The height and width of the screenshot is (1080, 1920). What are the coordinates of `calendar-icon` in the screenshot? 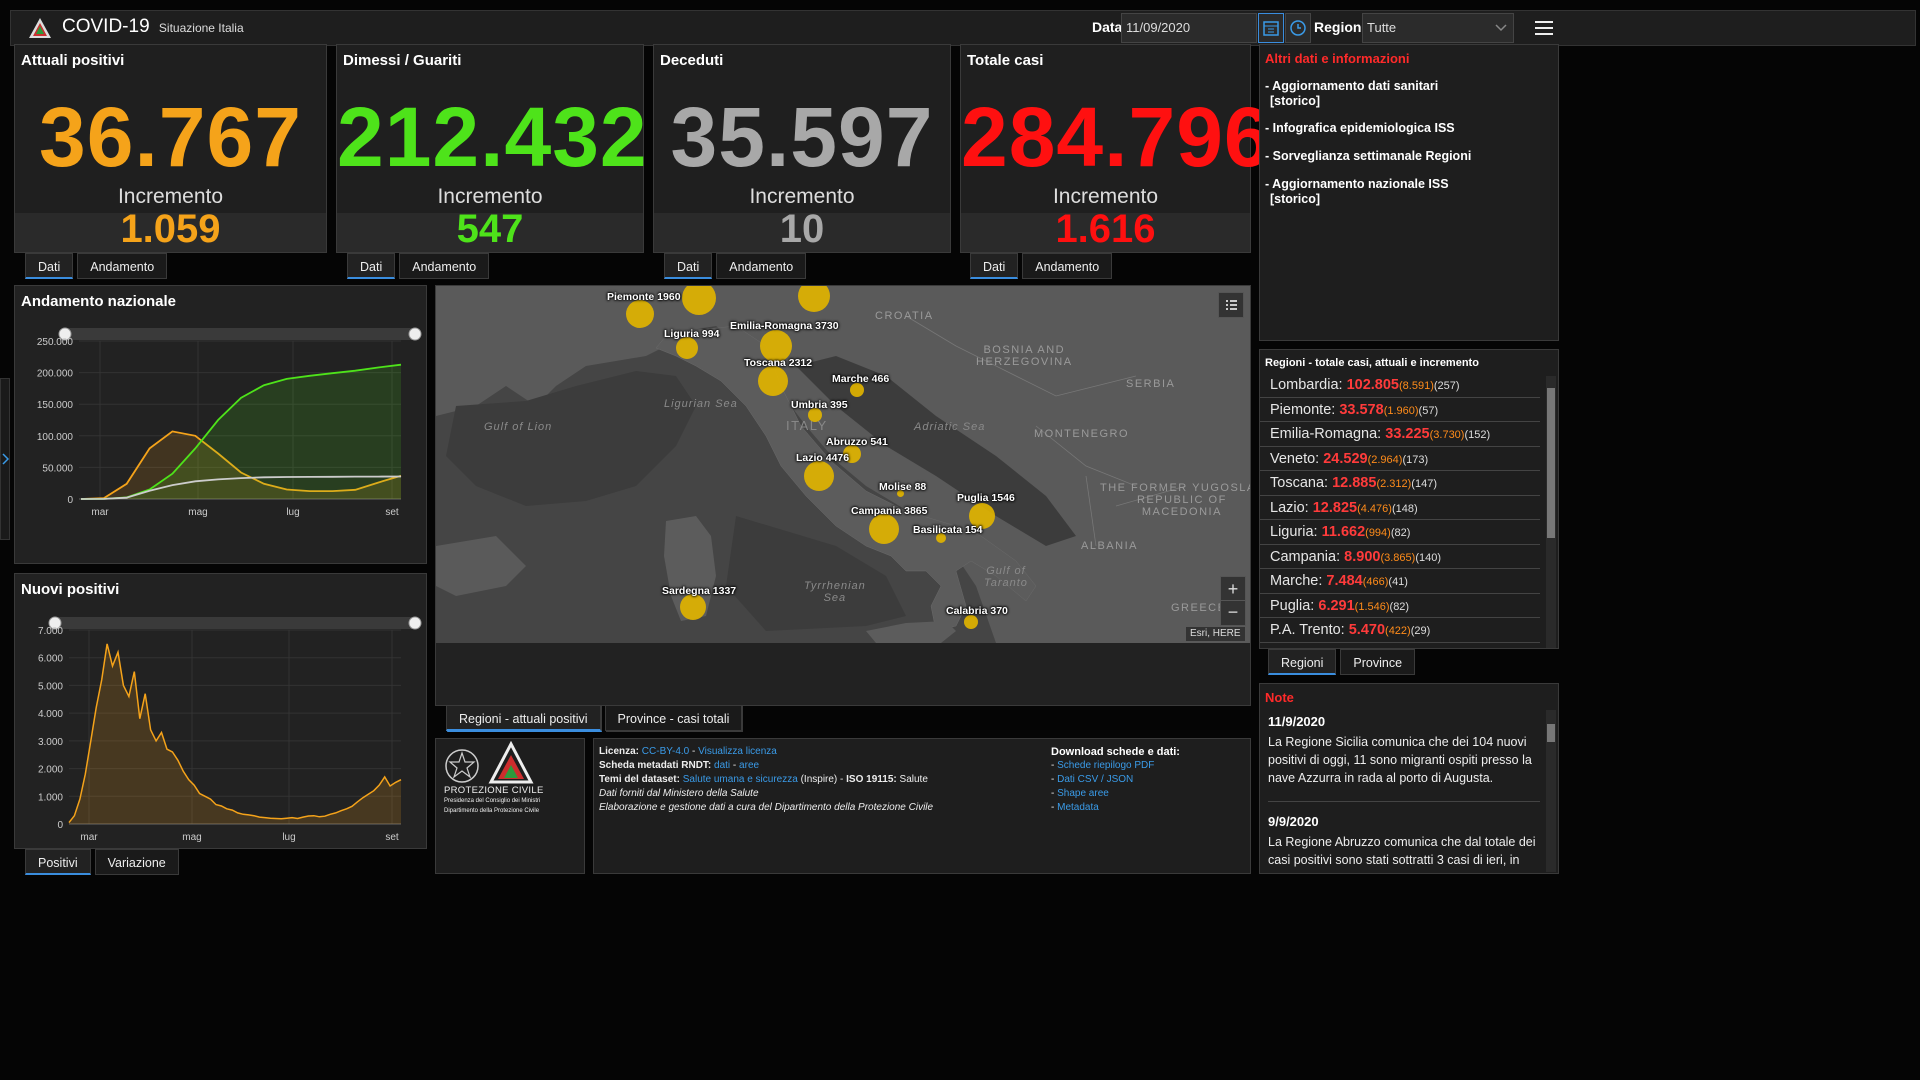 It's located at (1271, 28).